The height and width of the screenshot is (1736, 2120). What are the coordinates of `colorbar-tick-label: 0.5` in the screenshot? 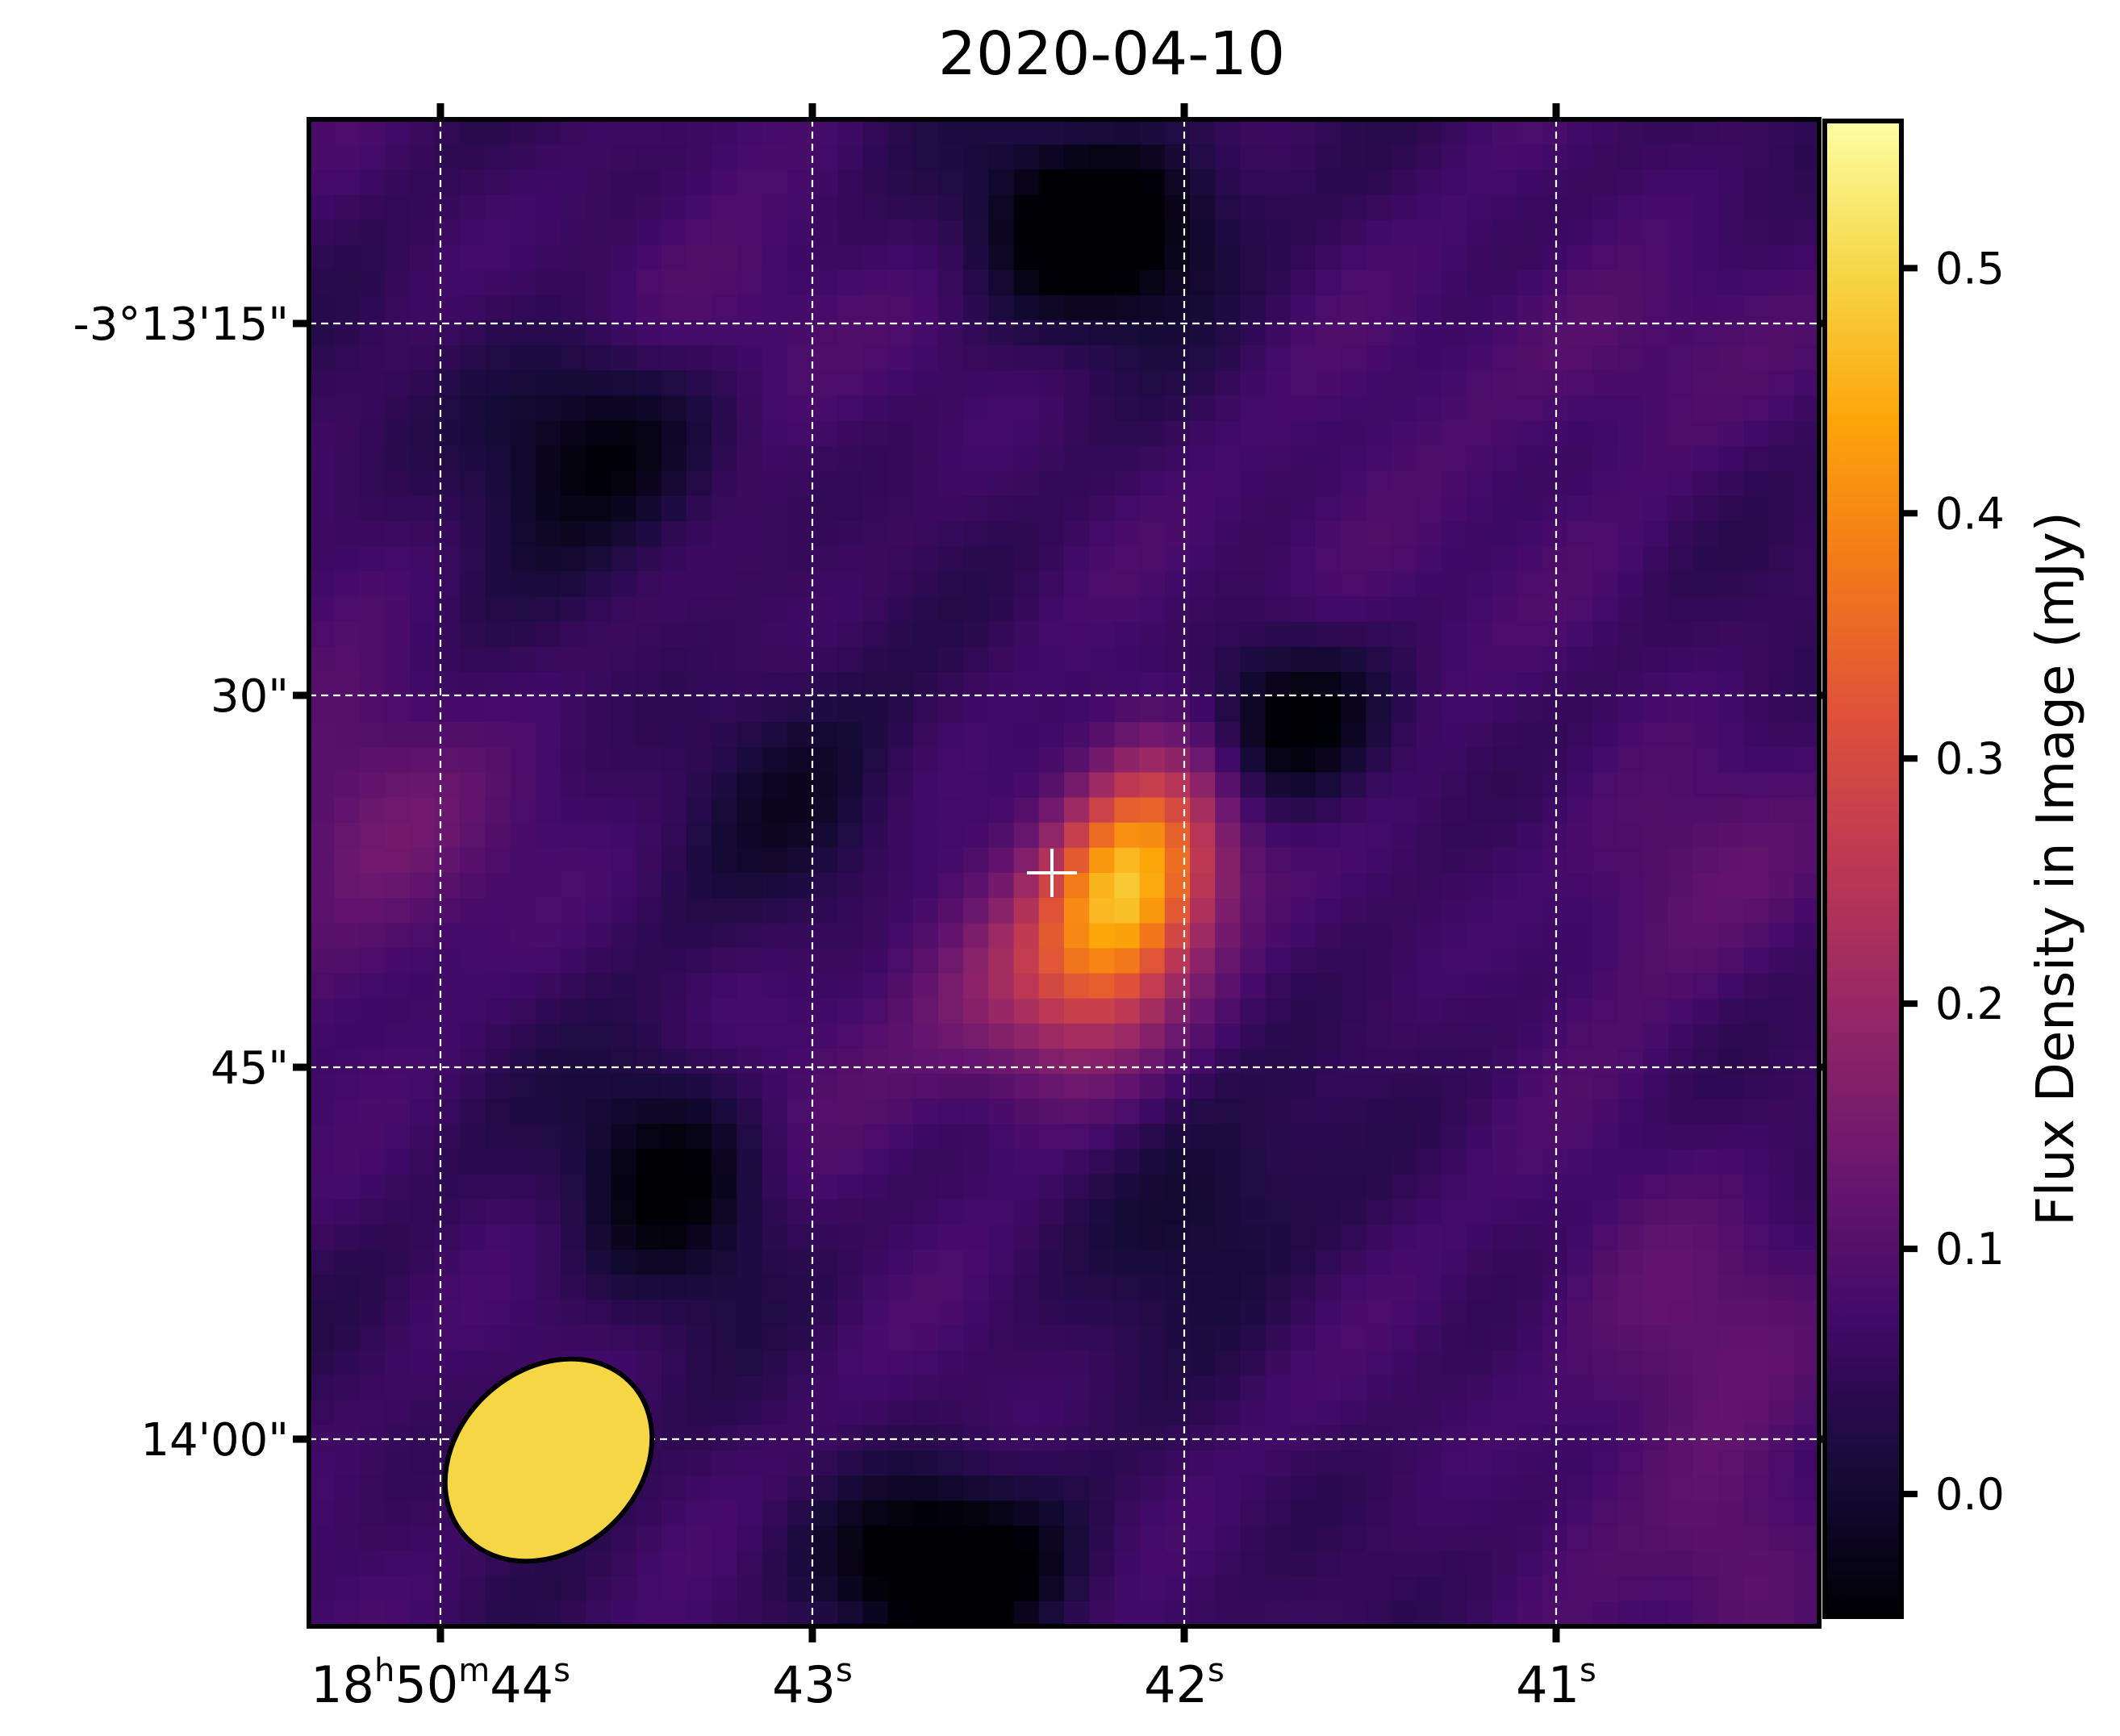 It's located at (1970, 269).